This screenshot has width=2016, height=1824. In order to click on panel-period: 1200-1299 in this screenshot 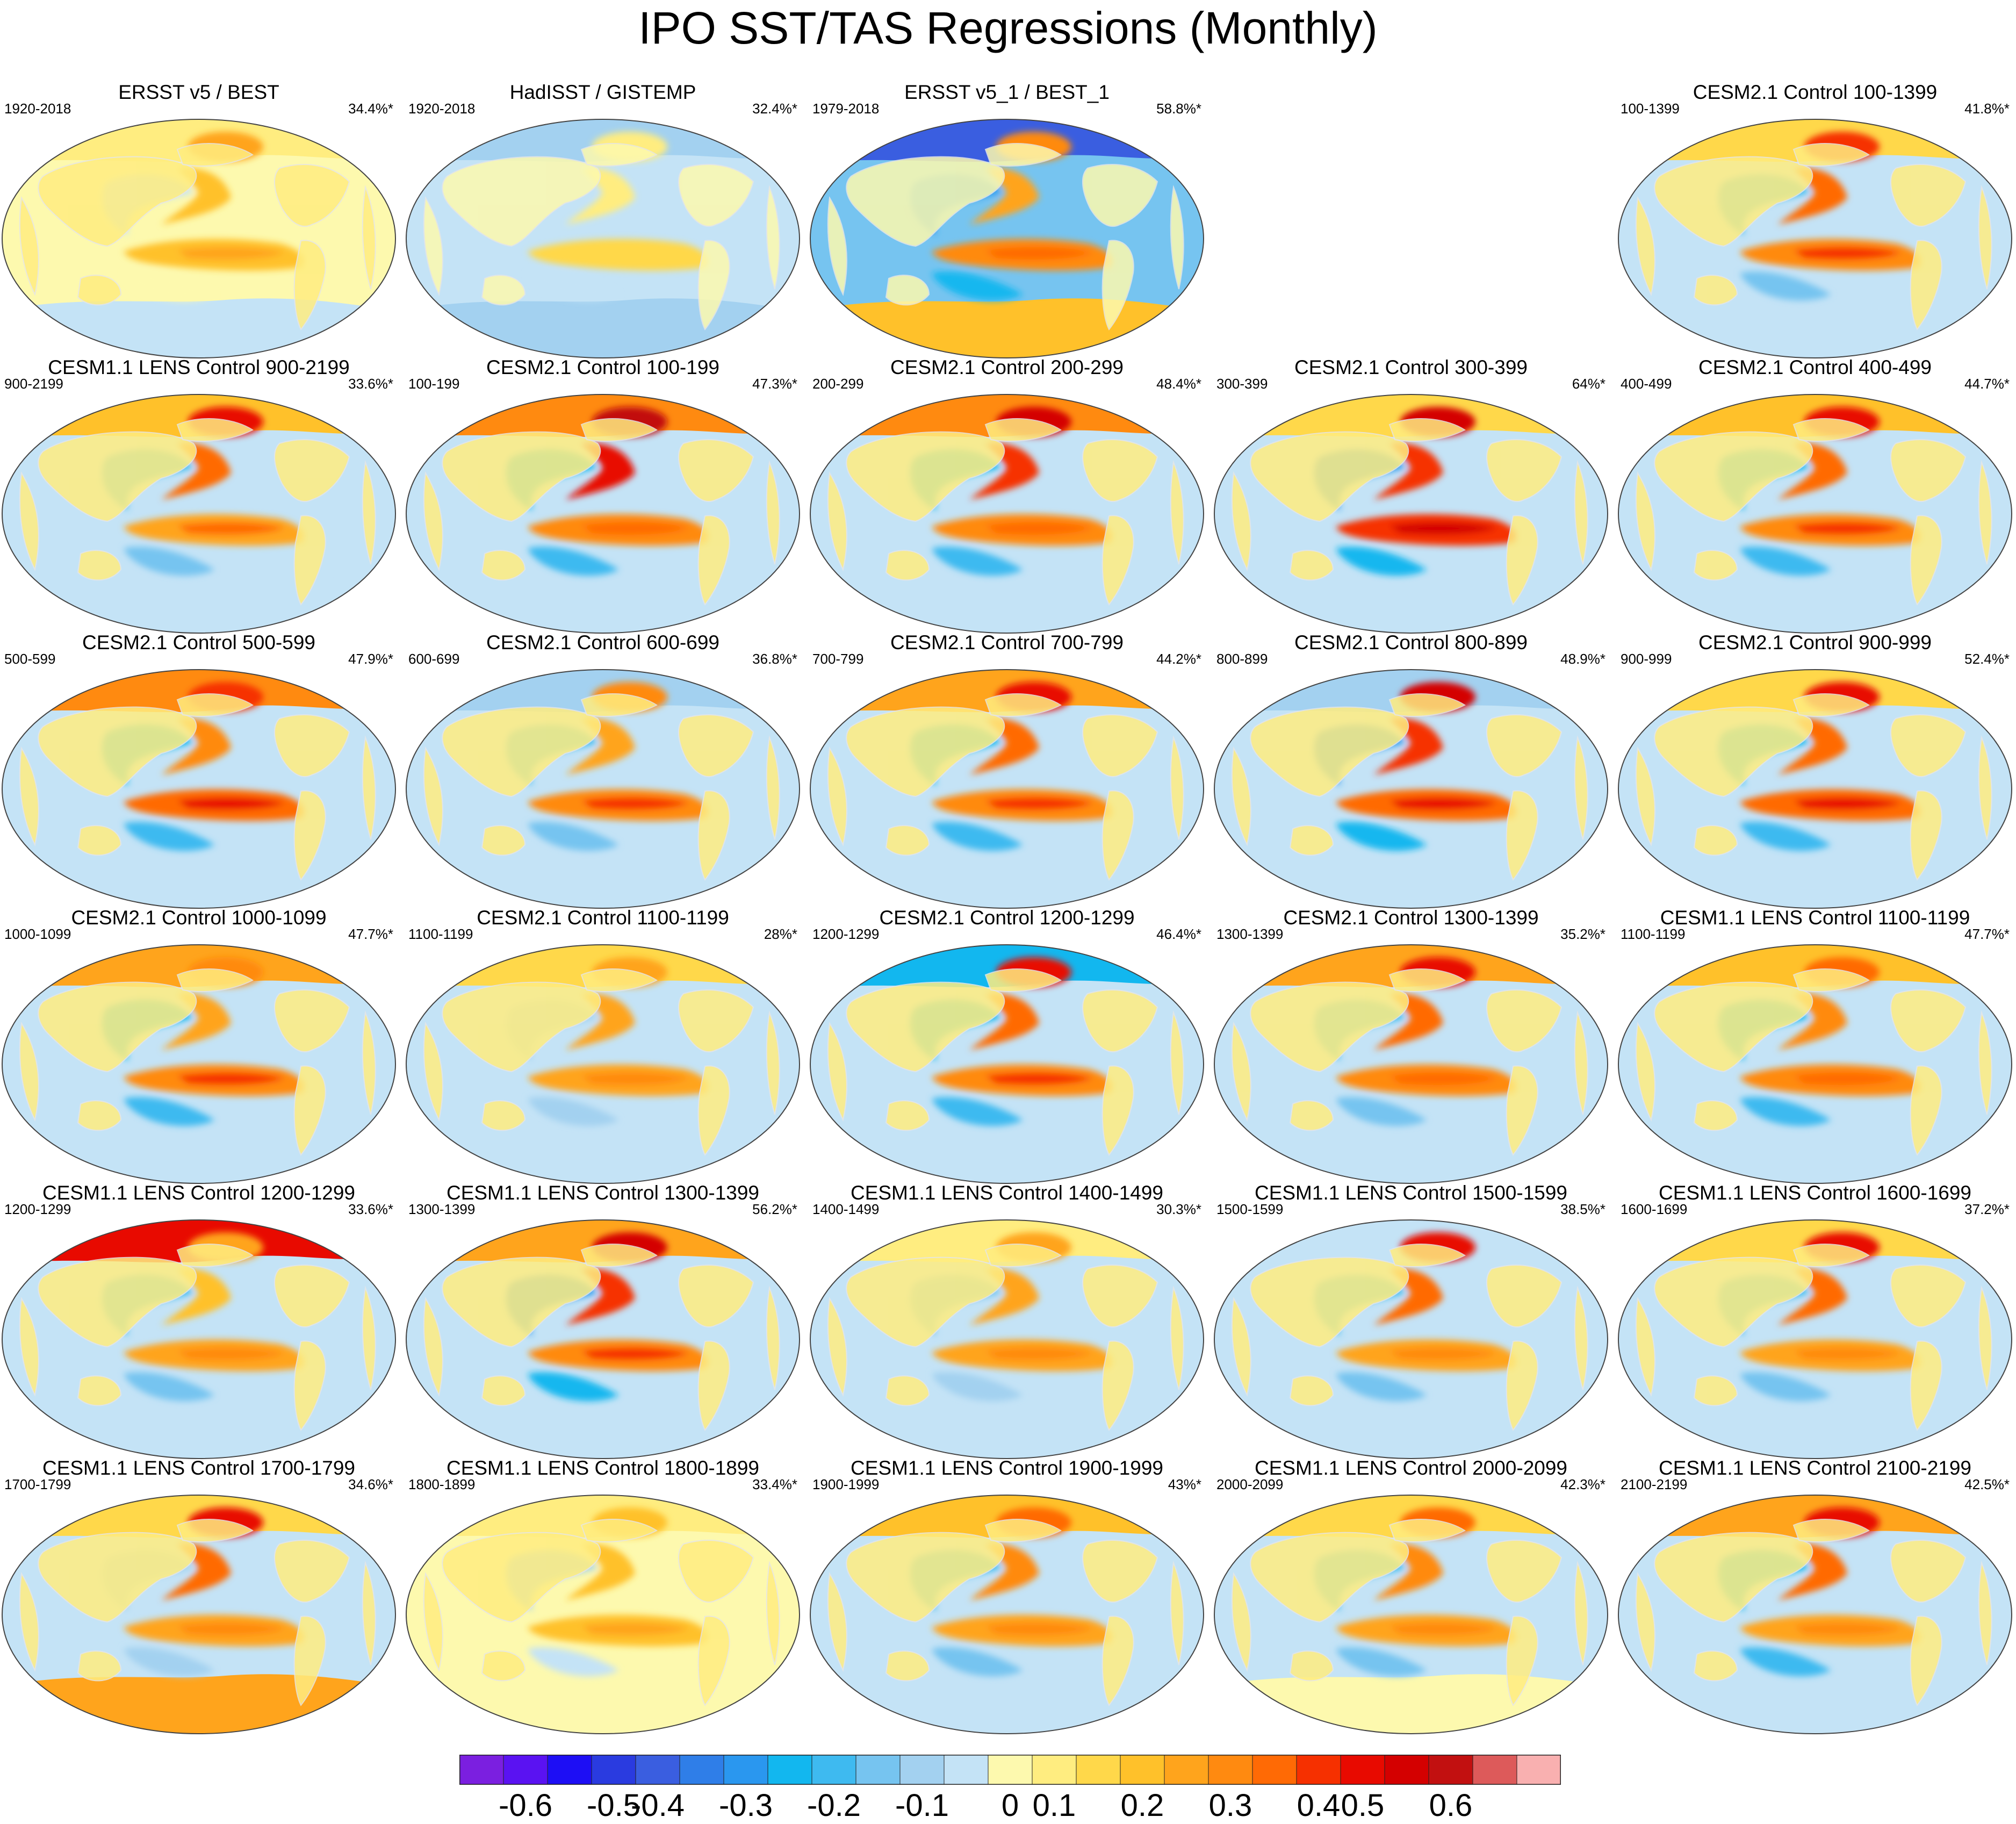, I will do `click(846, 934)`.